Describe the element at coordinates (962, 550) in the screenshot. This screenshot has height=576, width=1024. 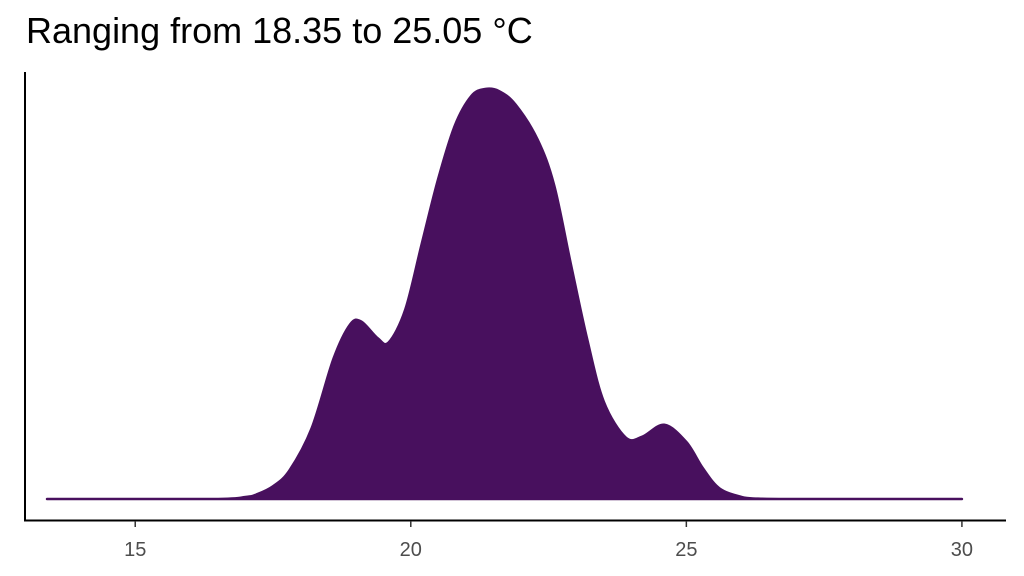
I see `x-tick-label-30: 30` at that location.